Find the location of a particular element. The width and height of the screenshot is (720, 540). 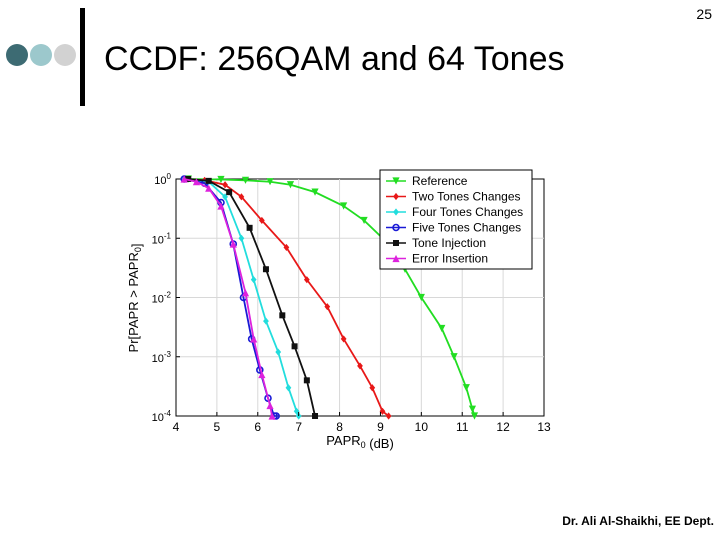

y-tick-label: 10⁻⁴ is located at coordinates (162, 416).